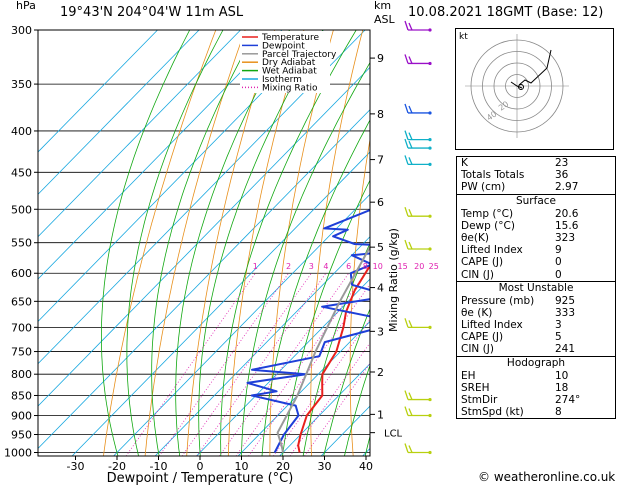 This screenshot has height=486, width=629. I want to click on sreh-row: SREH 18, so click(515, 387).